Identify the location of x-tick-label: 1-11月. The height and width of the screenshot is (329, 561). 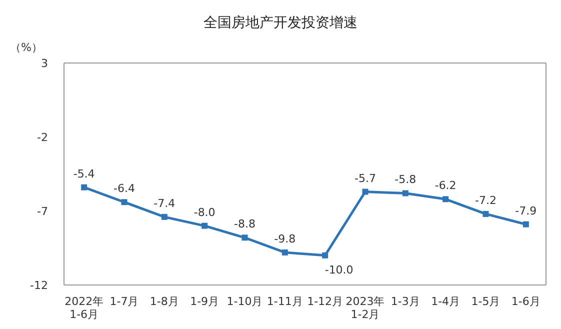
(284, 301).